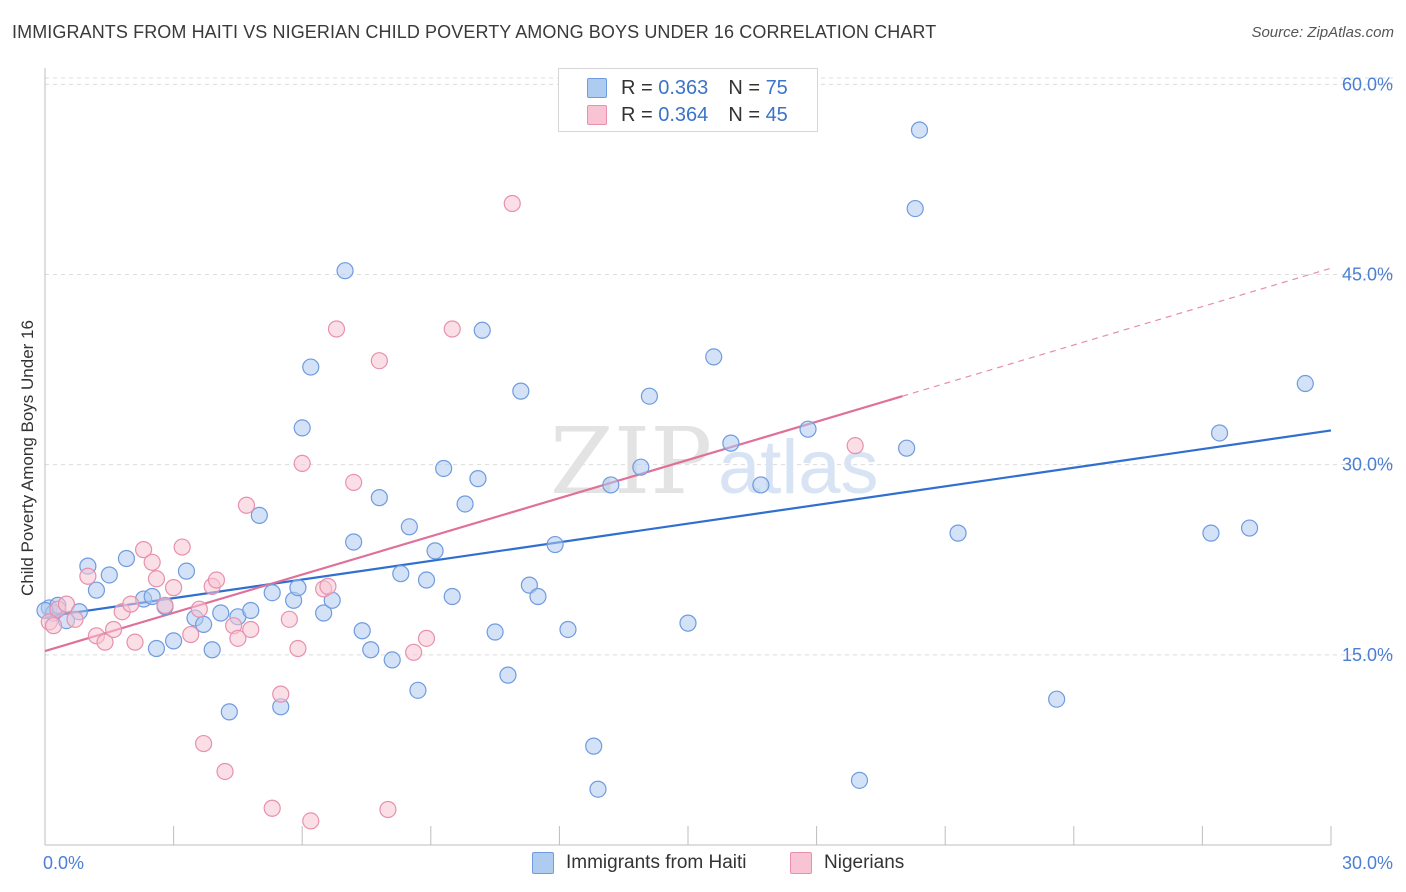  Describe the element at coordinates (631, 461) in the screenshot. I see `watermark-zip: ZIP` at that location.